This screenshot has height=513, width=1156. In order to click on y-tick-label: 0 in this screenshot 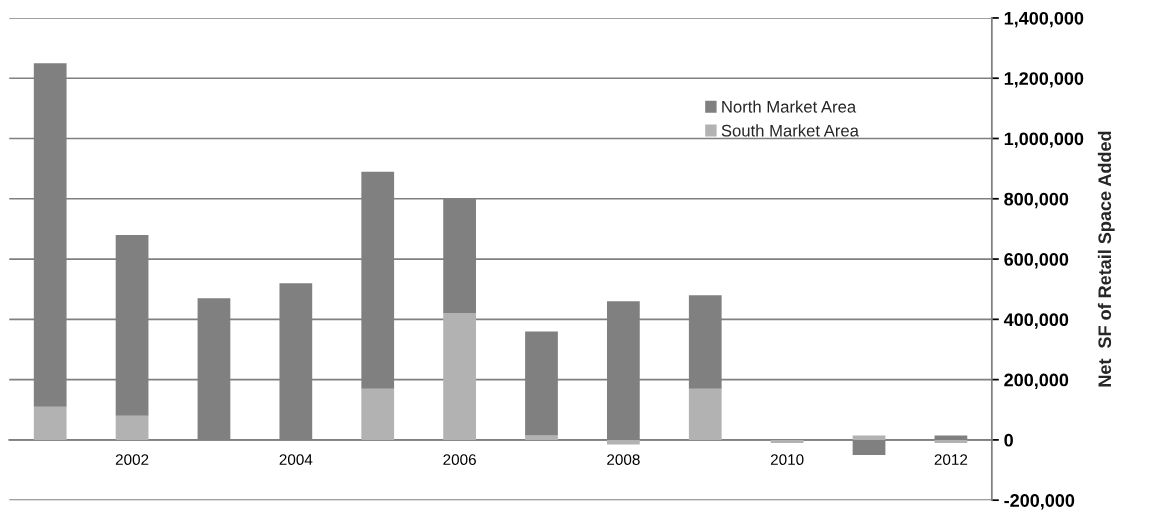, I will do `click(1008, 440)`.